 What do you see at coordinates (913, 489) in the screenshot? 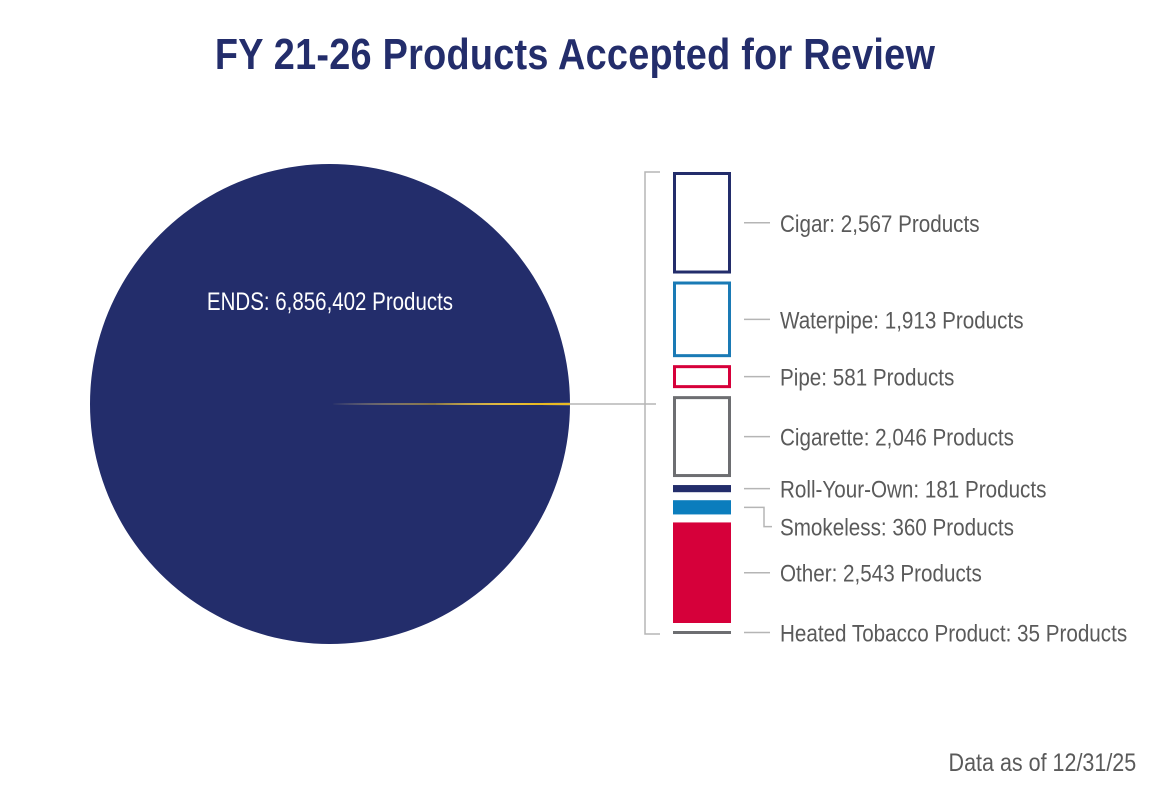
I see `breakout-label-roll-your-own: Roll-Your-Own: 181 Products` at bounding box center [913, 489].